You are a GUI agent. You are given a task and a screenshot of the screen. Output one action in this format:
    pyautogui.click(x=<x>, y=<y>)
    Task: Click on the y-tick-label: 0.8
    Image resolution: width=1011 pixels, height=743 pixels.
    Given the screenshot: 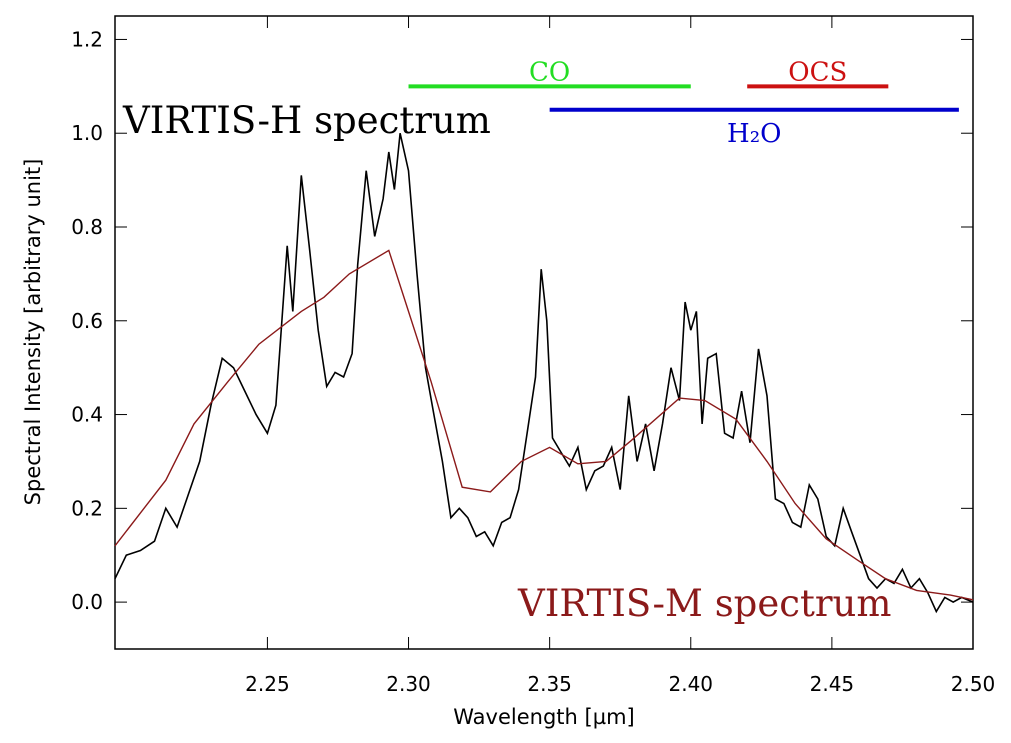 What is the action you would take?
    pyautogui.click(x=87, y=227)
    